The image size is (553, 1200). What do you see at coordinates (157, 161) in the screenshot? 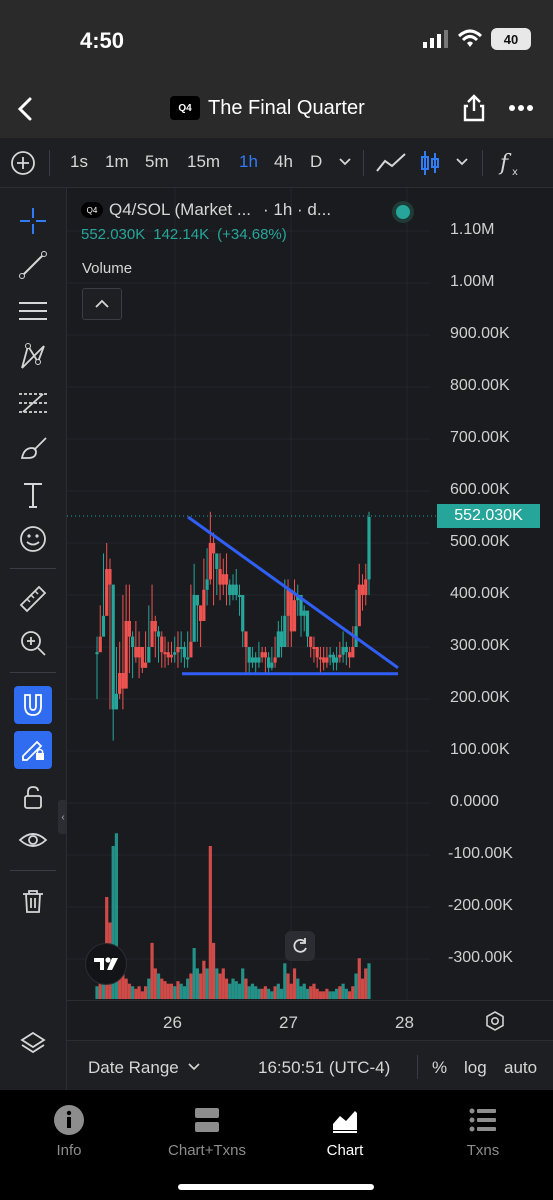
I see `timeframe-5m: 5m` at bounding box center [157, 161].